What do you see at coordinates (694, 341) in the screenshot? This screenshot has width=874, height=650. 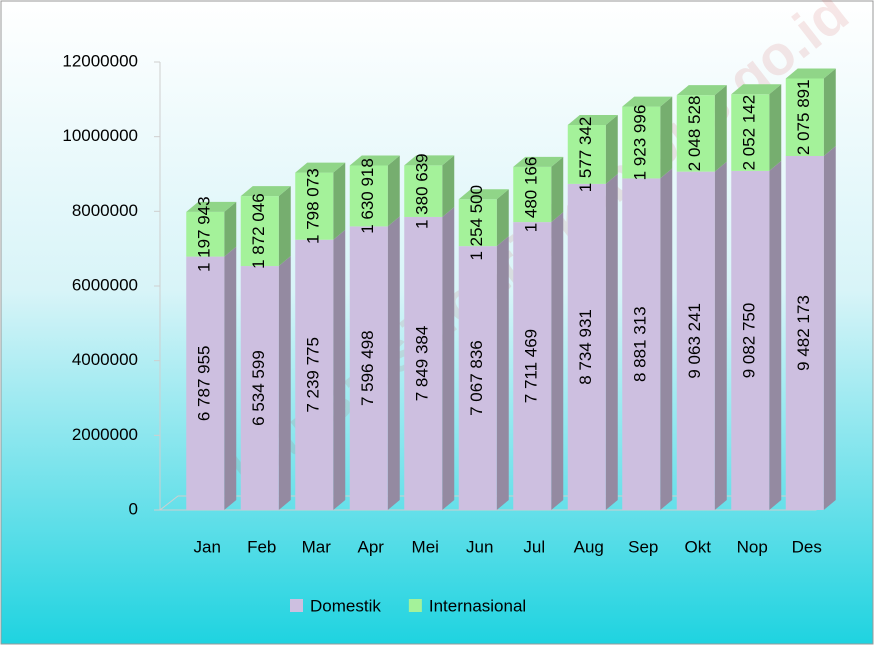 I see `data-label: 9 063 241` at bounding box center [694, 341].